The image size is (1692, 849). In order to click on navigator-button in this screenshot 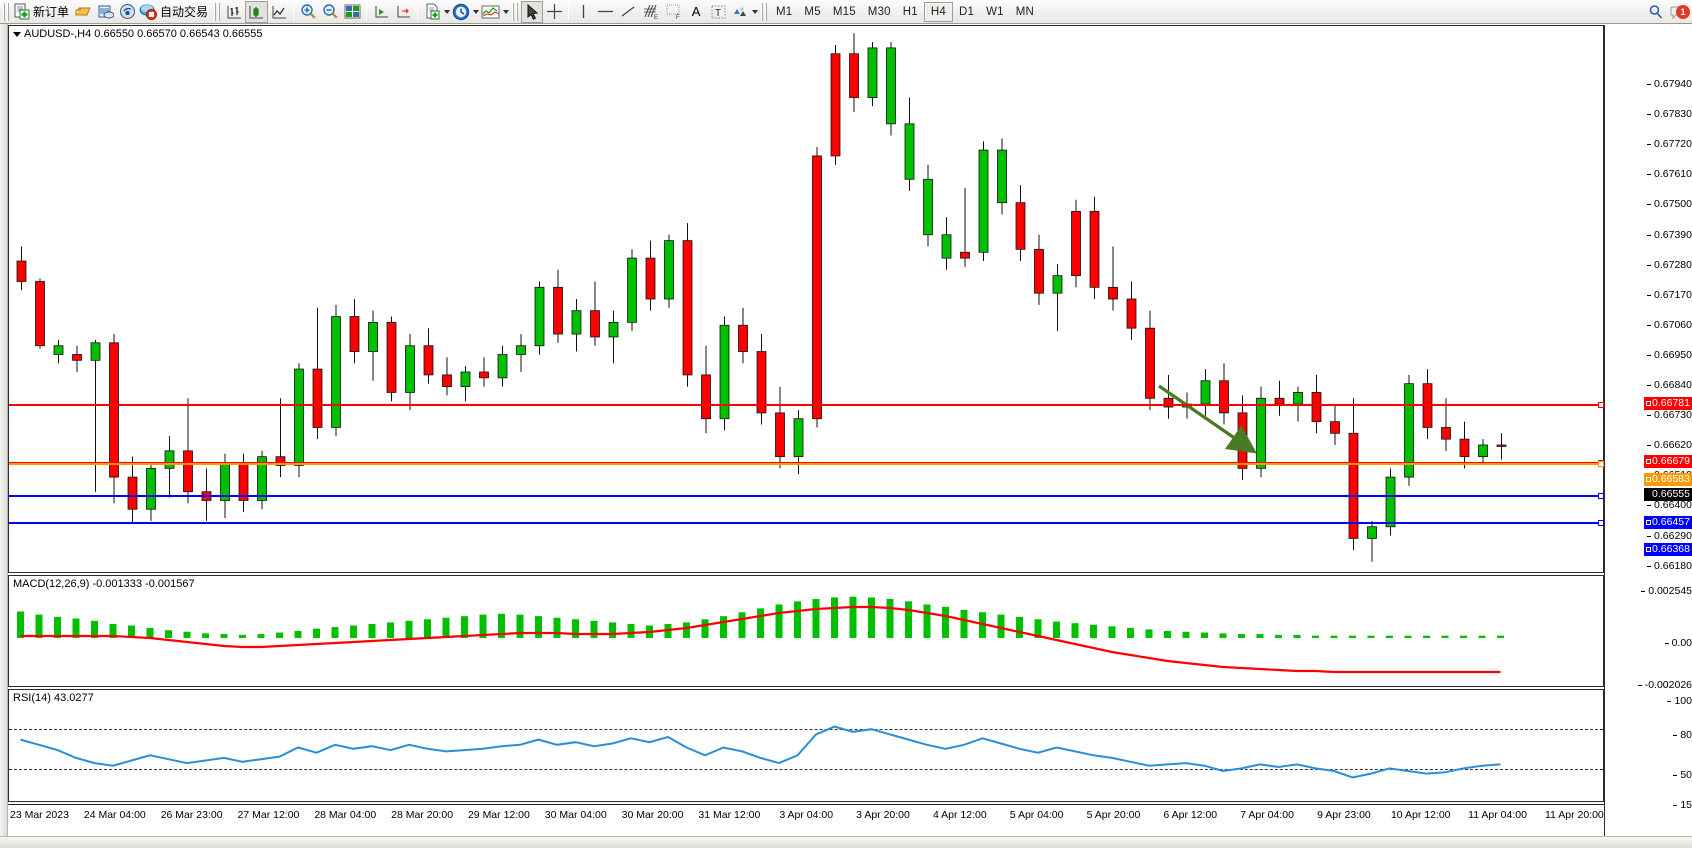, I will do `click(127, 12)`.